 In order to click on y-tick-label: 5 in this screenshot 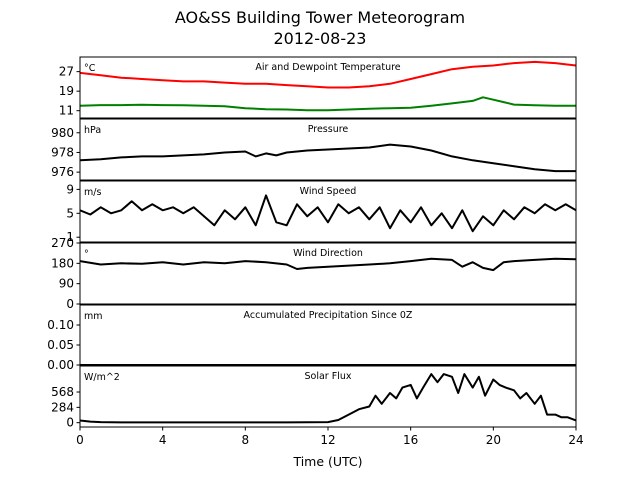, I will do `click(70, 213)`.